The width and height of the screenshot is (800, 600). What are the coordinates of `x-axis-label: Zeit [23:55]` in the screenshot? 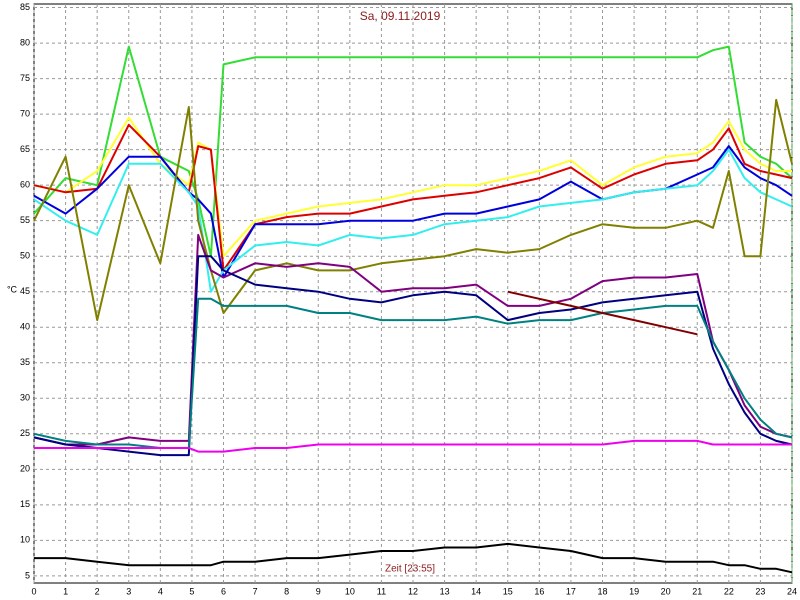 It's located at (410, 569).